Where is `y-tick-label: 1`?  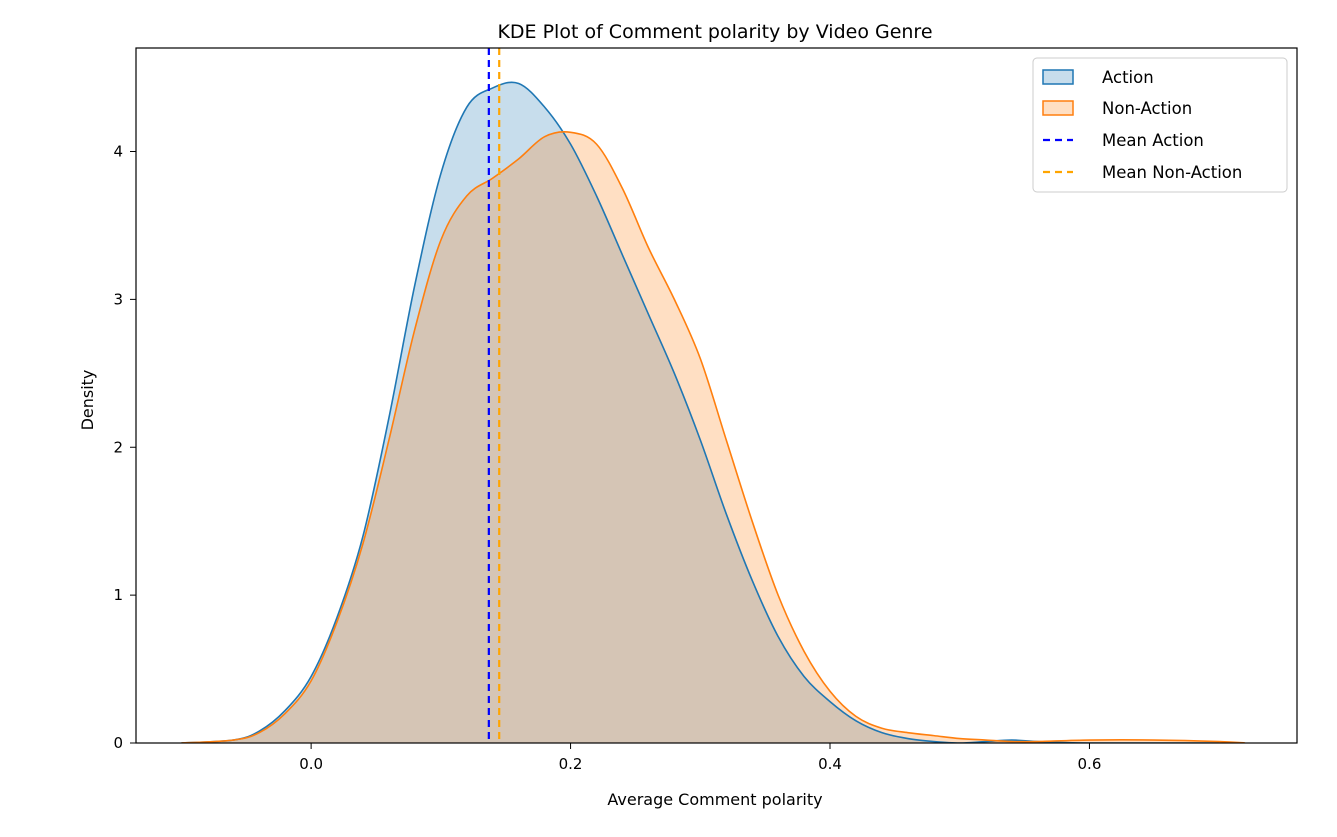 y-tick-label: 1 is located at coordinates (118, 595).